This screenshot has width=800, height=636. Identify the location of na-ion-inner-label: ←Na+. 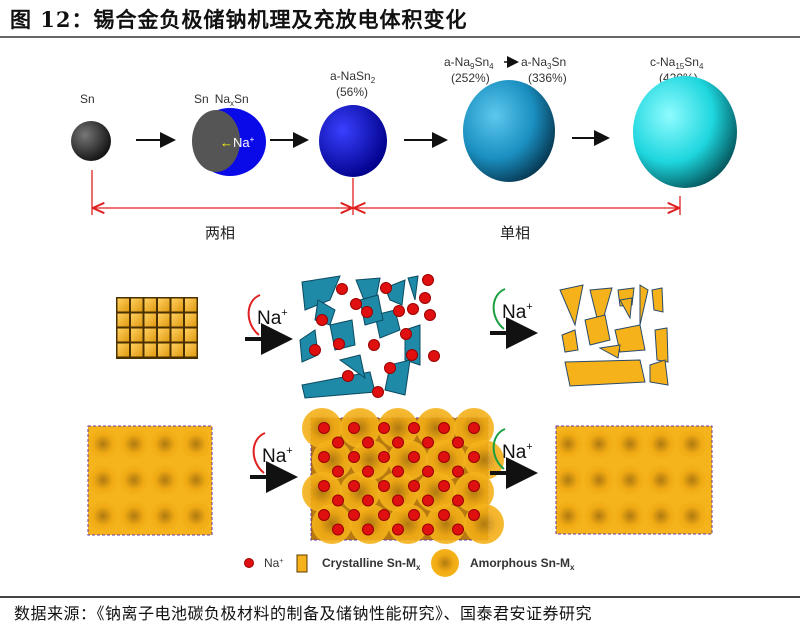
(237, 142).